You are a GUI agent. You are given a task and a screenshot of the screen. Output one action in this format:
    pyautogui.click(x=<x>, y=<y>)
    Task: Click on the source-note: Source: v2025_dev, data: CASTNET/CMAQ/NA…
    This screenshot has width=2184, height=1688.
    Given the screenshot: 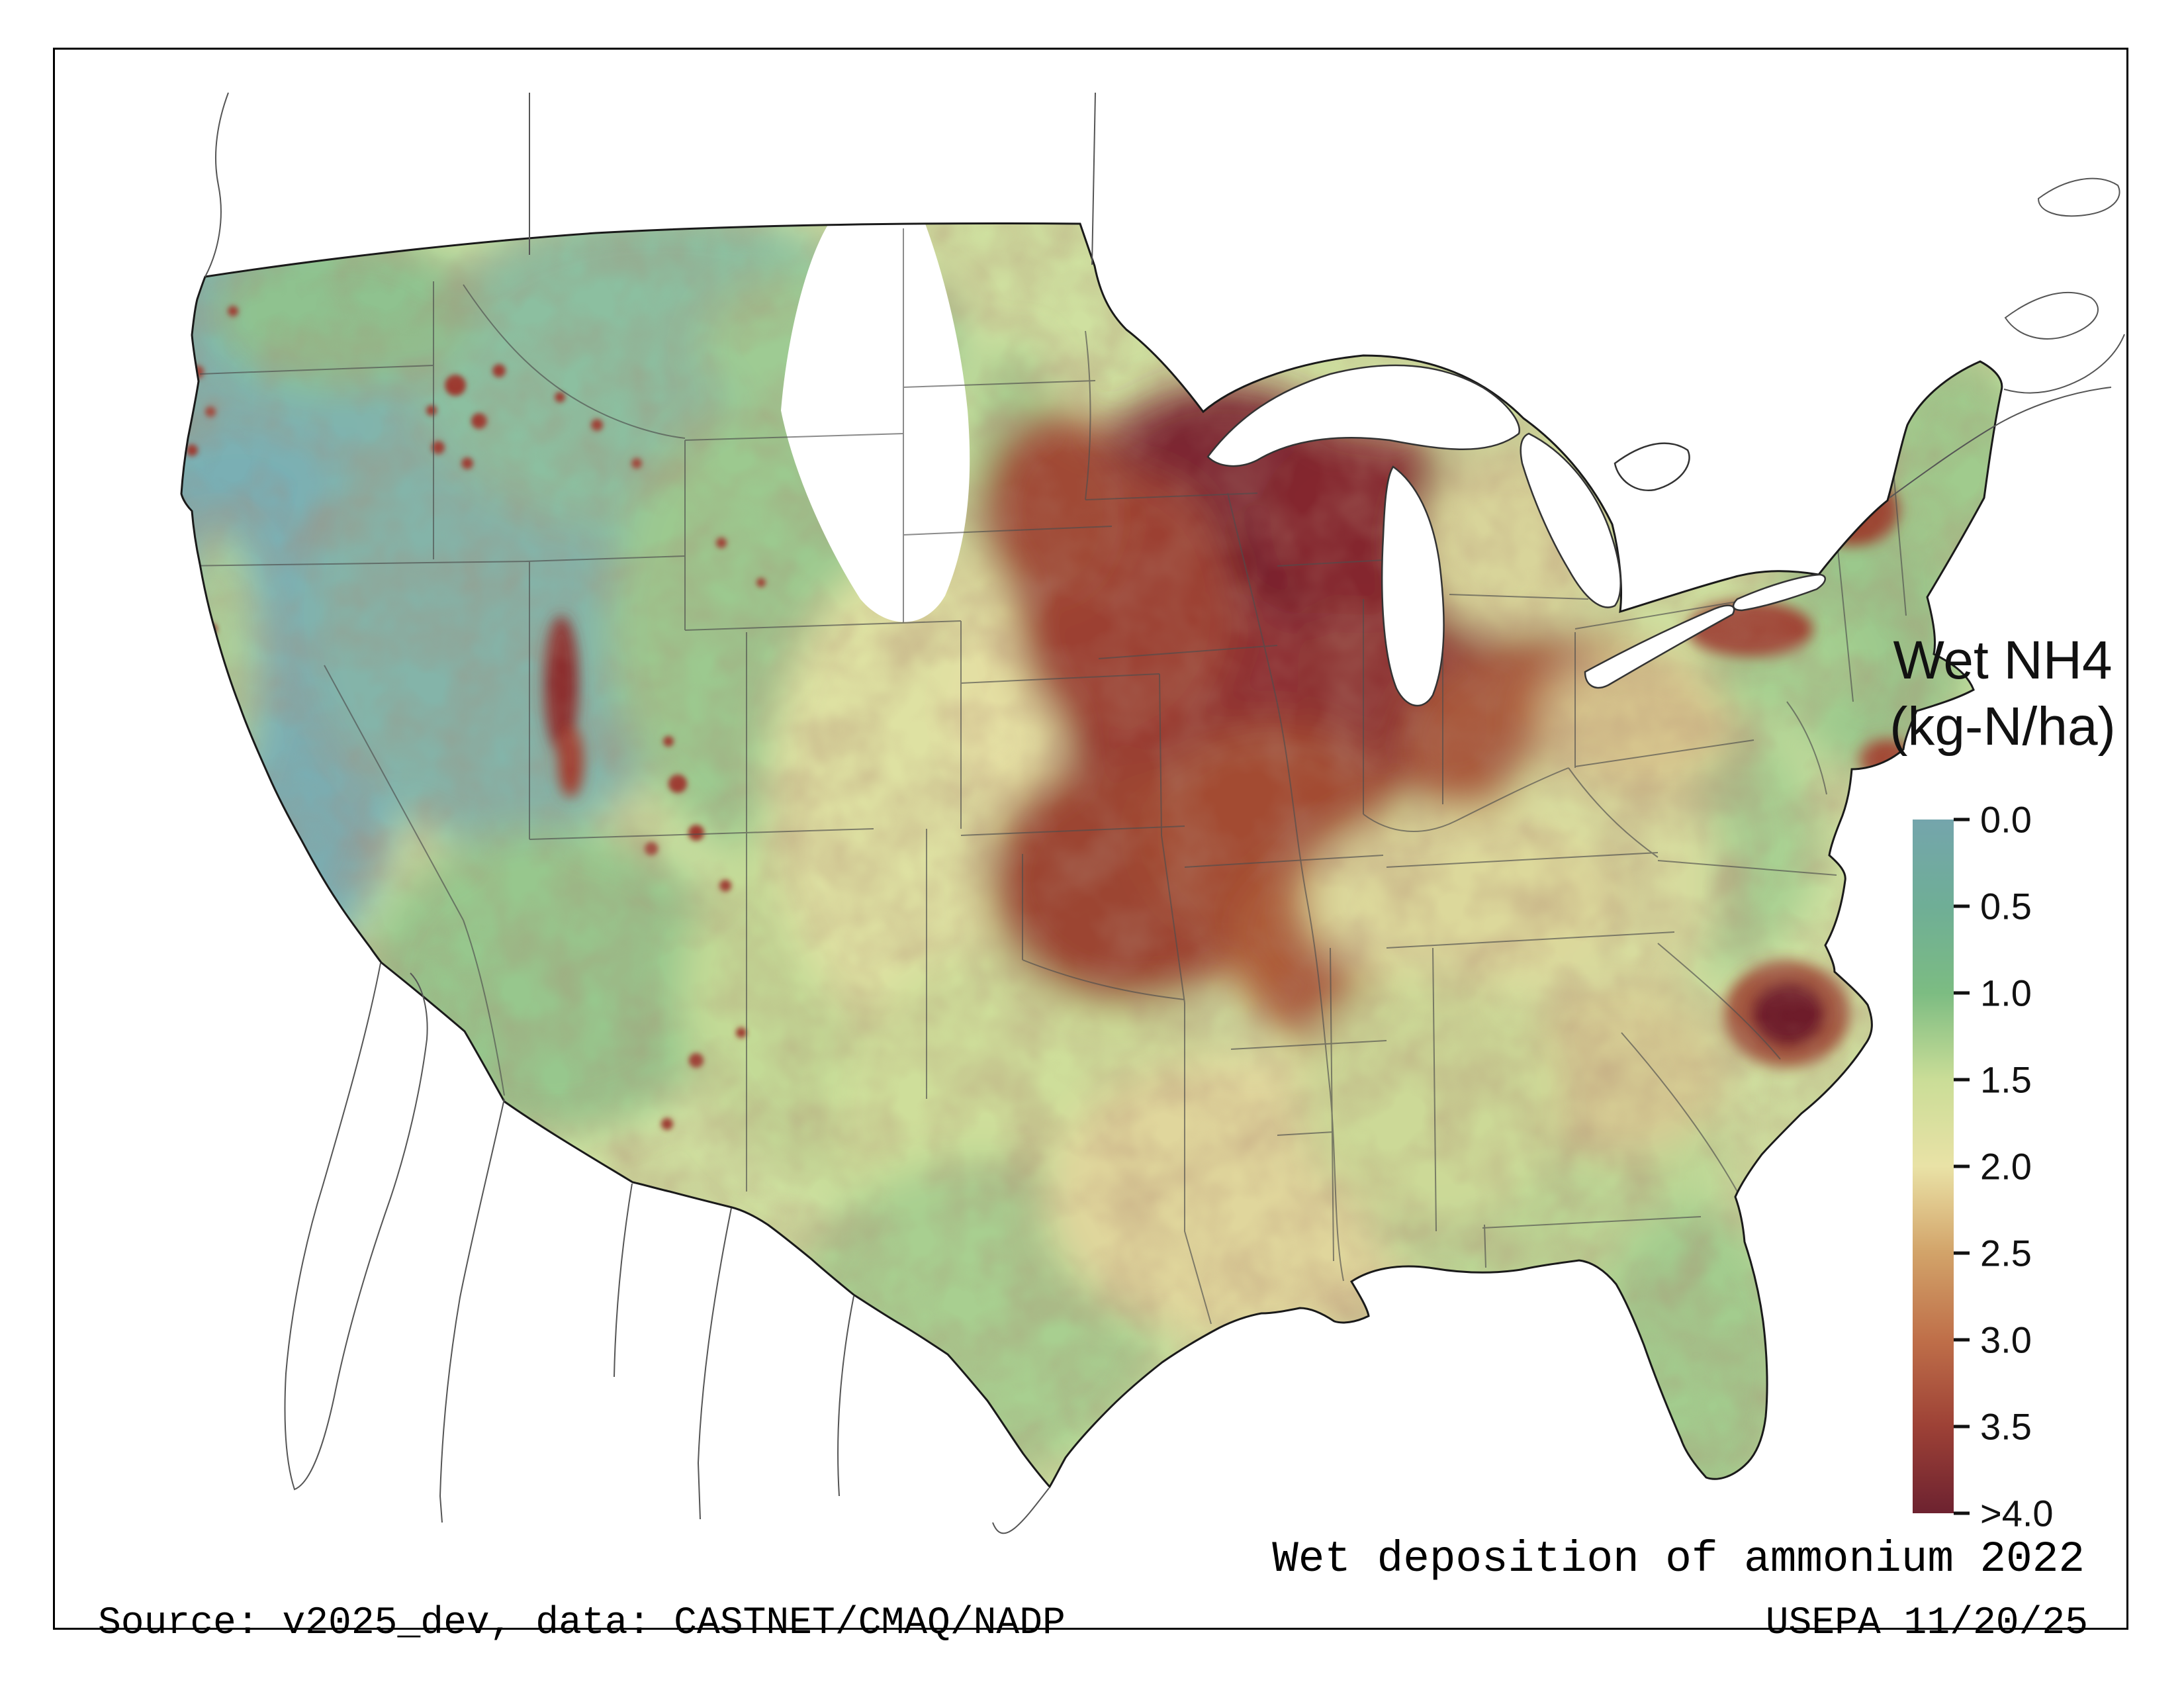 What is the action you would take?
    pyautogui.click(x=582, y=1623)
    